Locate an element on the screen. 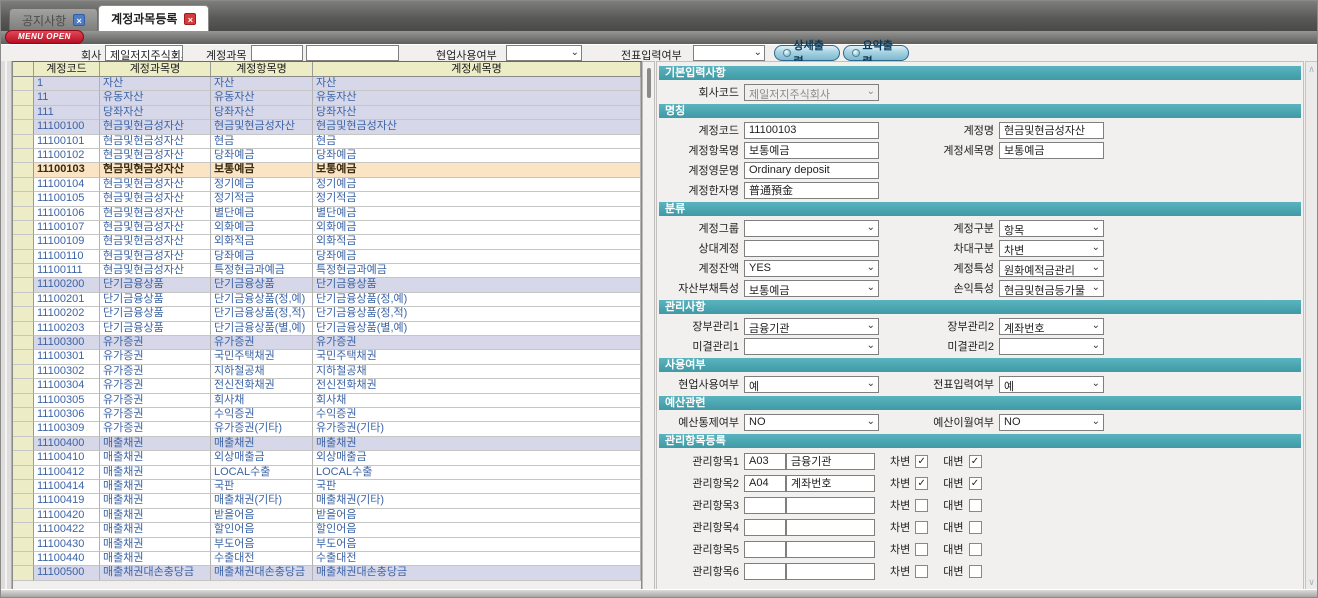 This screenshot has width=1318, height=598. grid-row: 11100305 유가증권 회사채 회사채 is located at coordinates (327, 400).